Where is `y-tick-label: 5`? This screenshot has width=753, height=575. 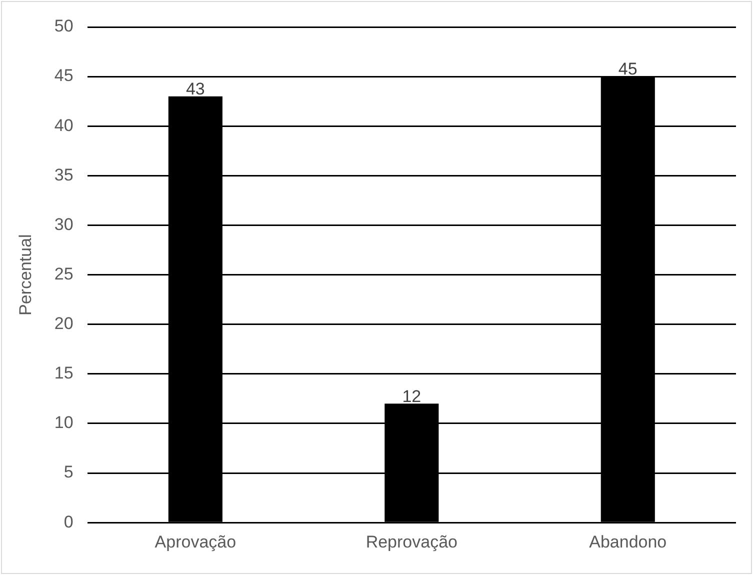
y-tick-label: 5 is located at coordinates (69, 472).